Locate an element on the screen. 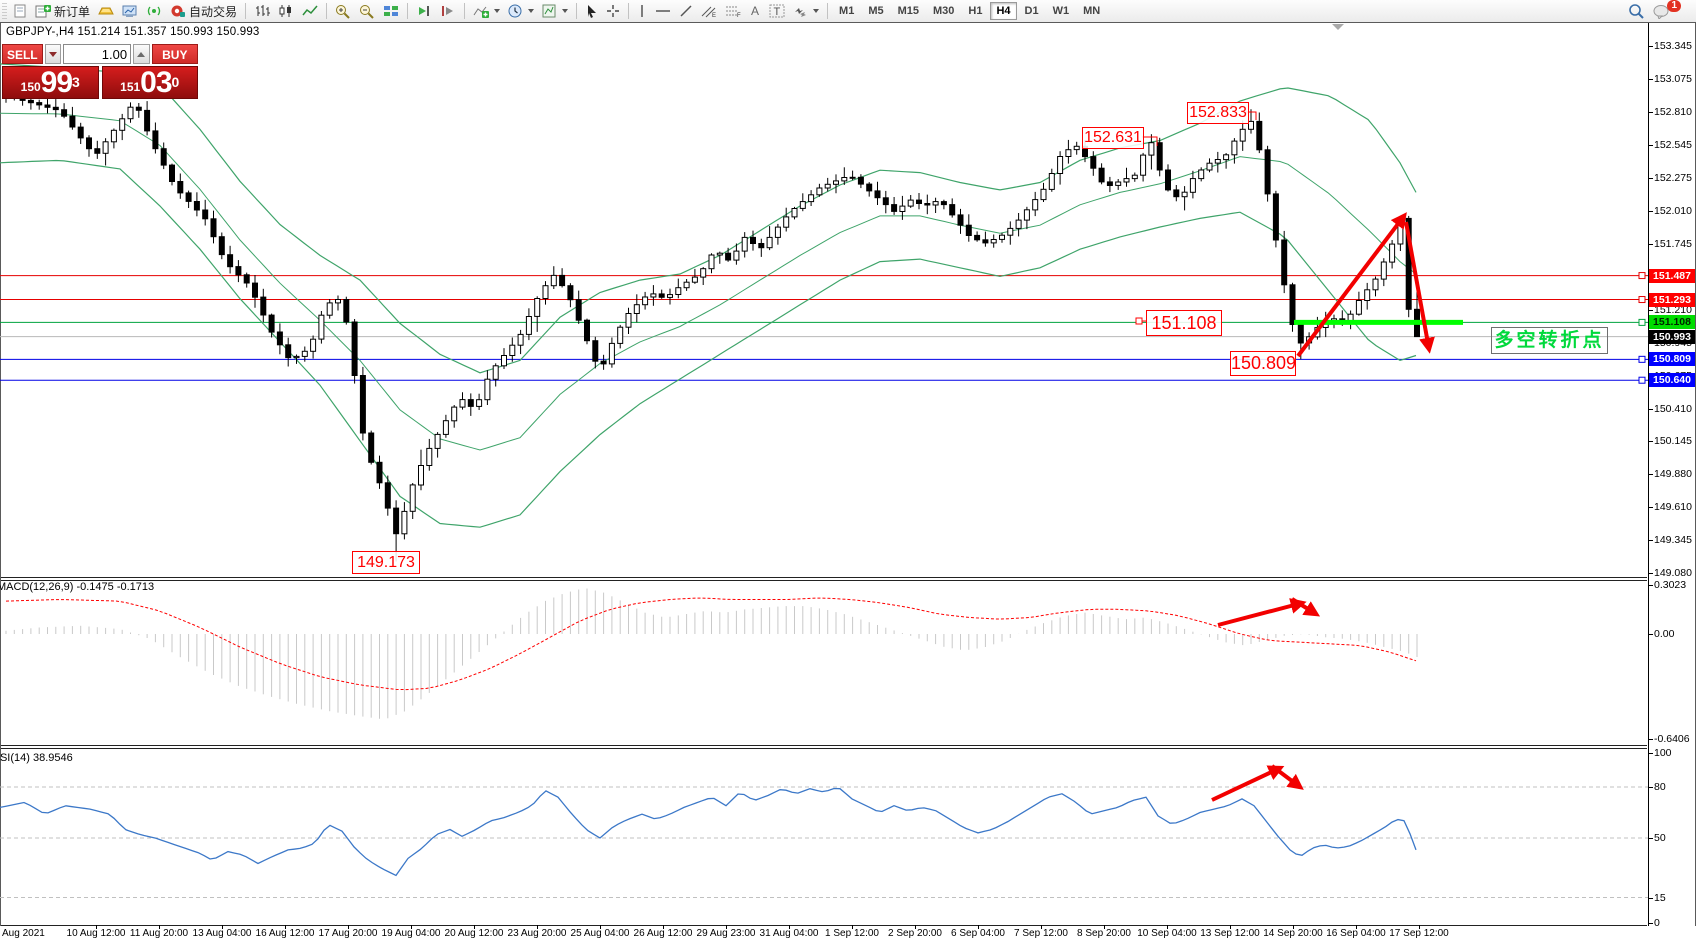  bid-sup: 3 is located at coordinates (76, 82).